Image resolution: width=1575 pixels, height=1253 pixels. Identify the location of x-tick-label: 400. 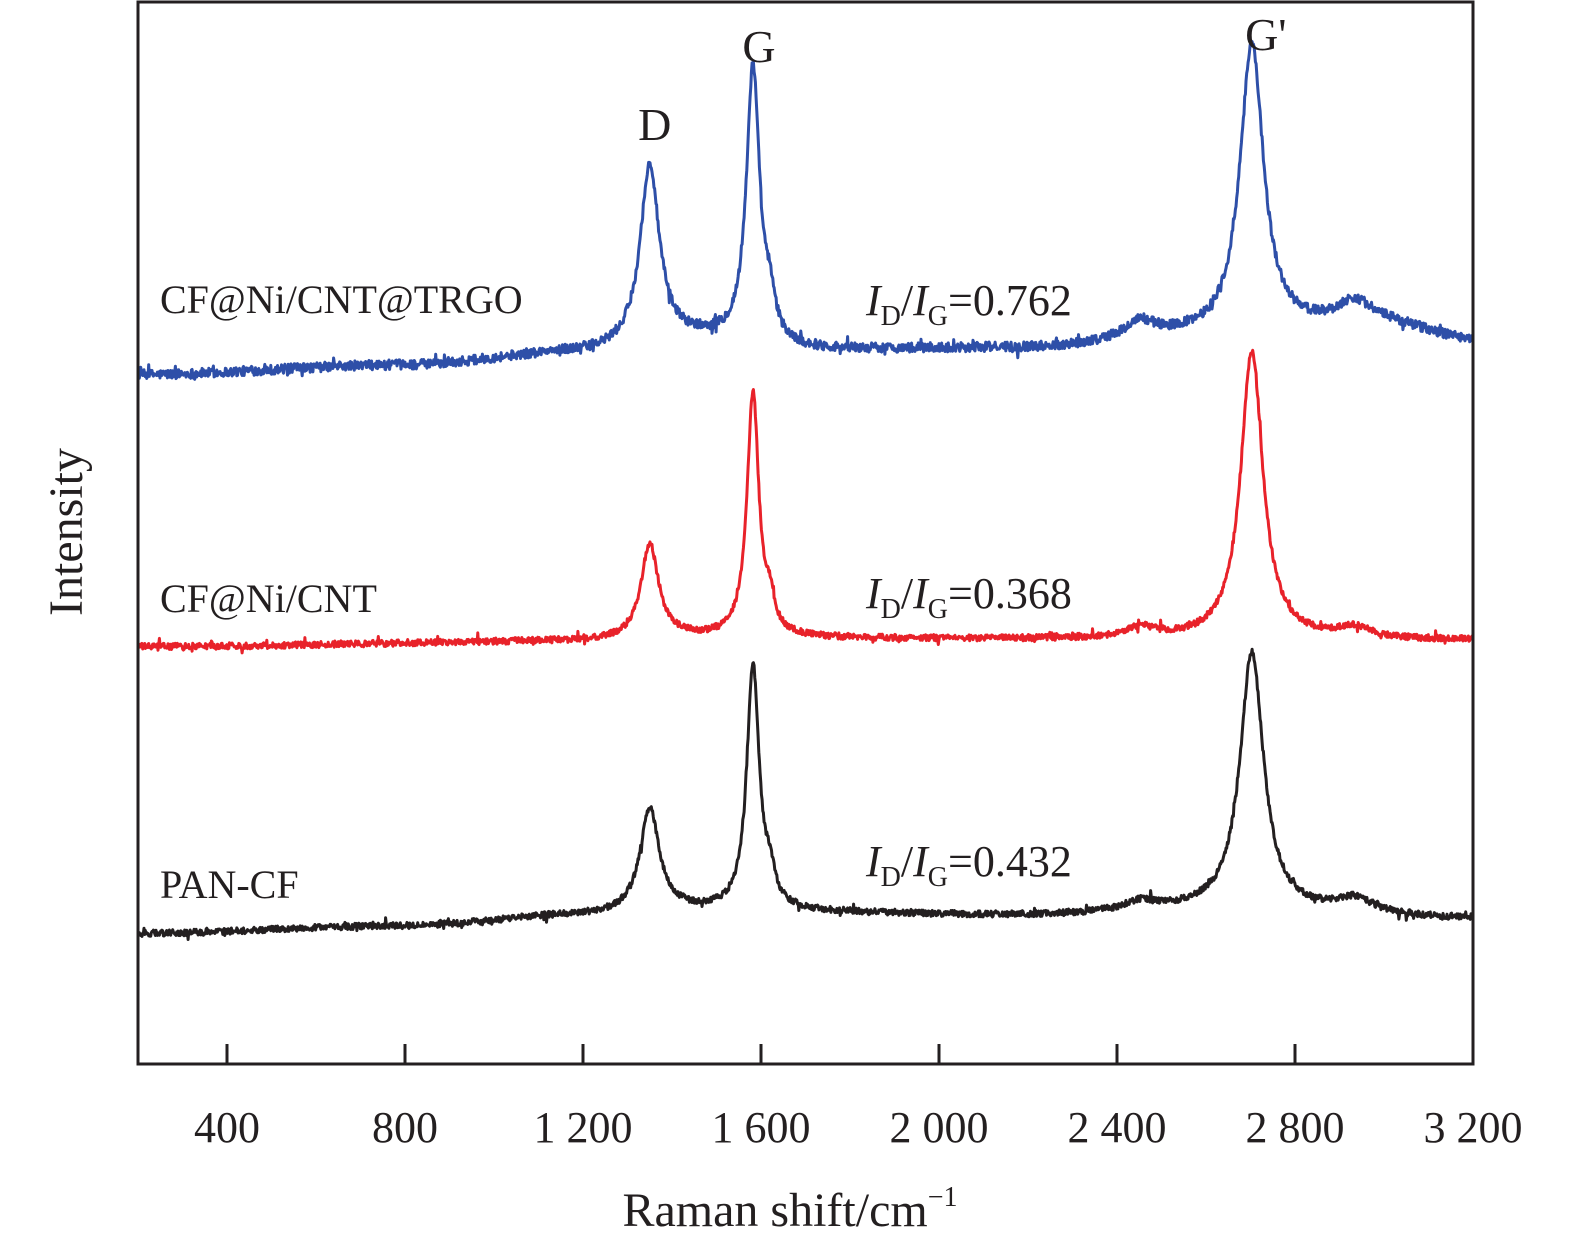
(227, 1127).